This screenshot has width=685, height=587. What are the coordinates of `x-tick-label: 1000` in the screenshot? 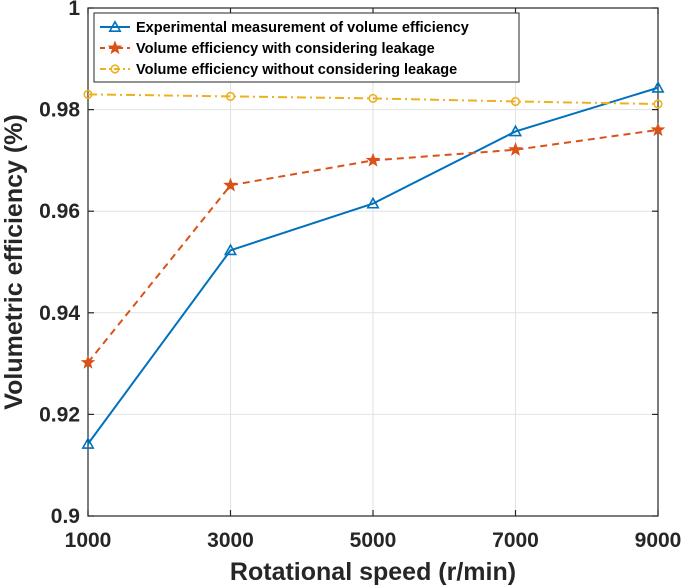 It's located at (88, 540).